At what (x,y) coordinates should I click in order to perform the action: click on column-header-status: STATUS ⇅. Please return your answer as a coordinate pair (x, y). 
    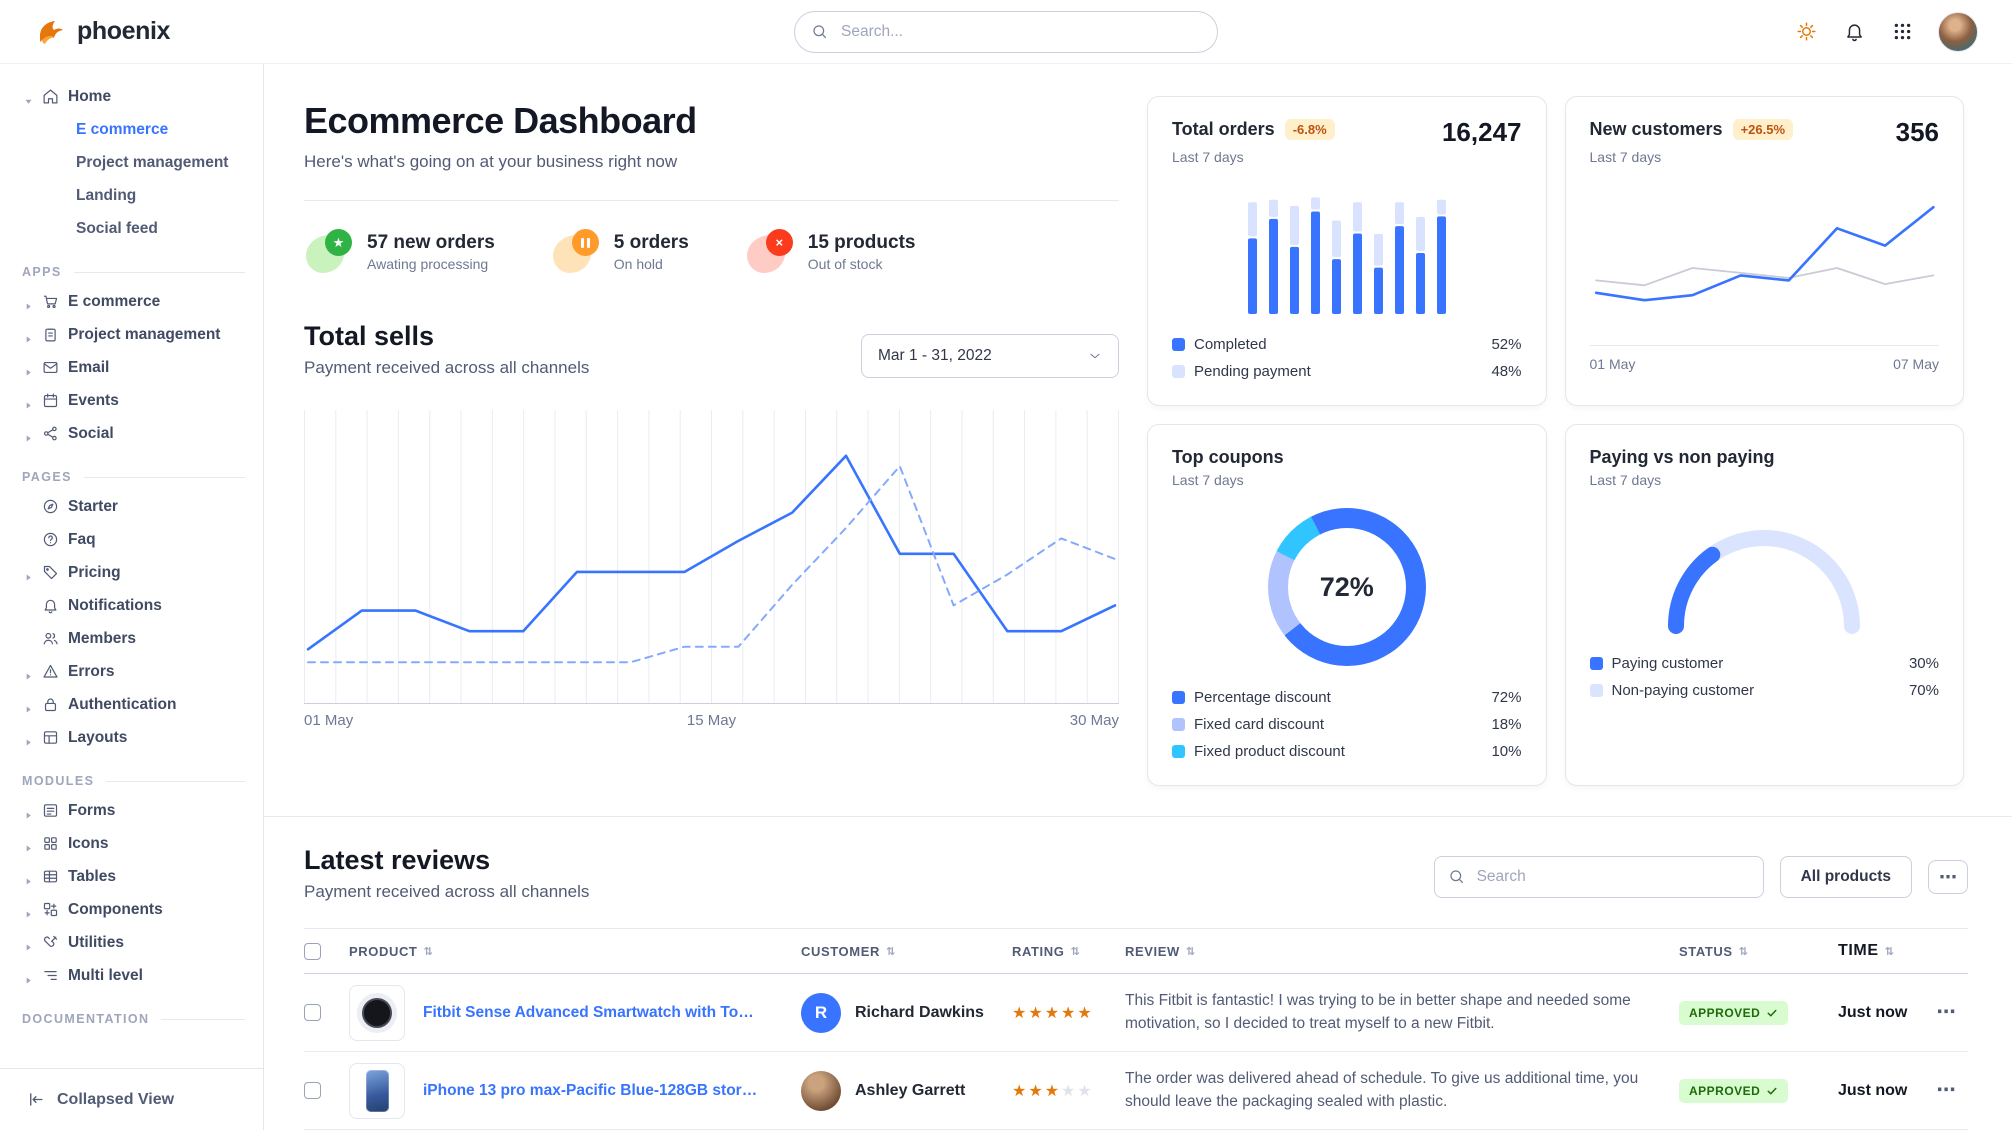
    Looking at the image, I should click on (1758, 951).